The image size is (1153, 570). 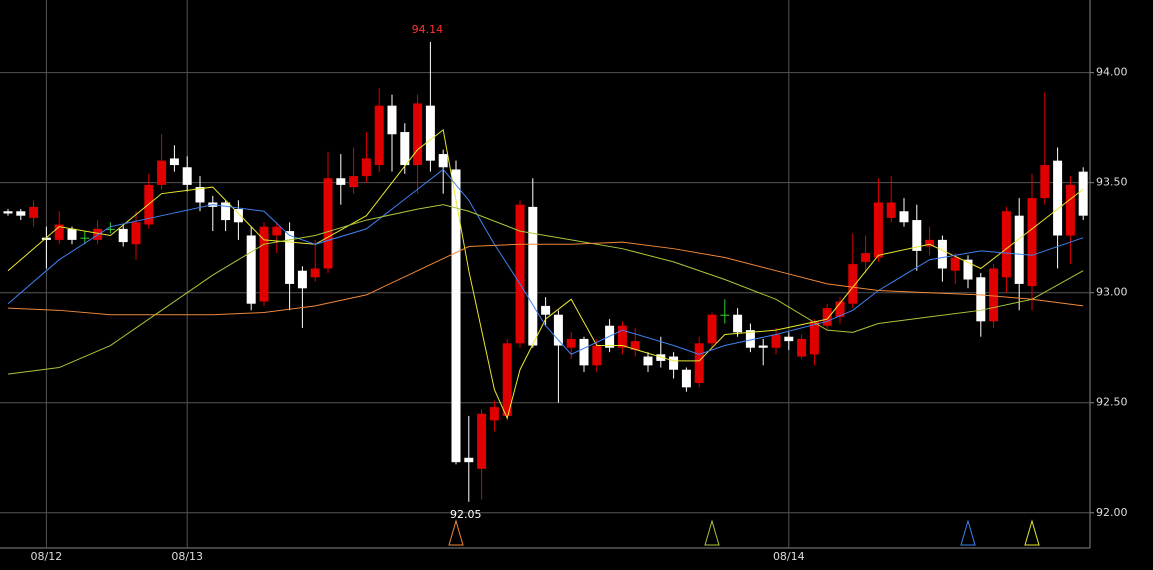 What do you see at coordinates (1112, 182) in the screenshot?
I see `y-tick-label: 93.50` at bounding box center [1112, 182].